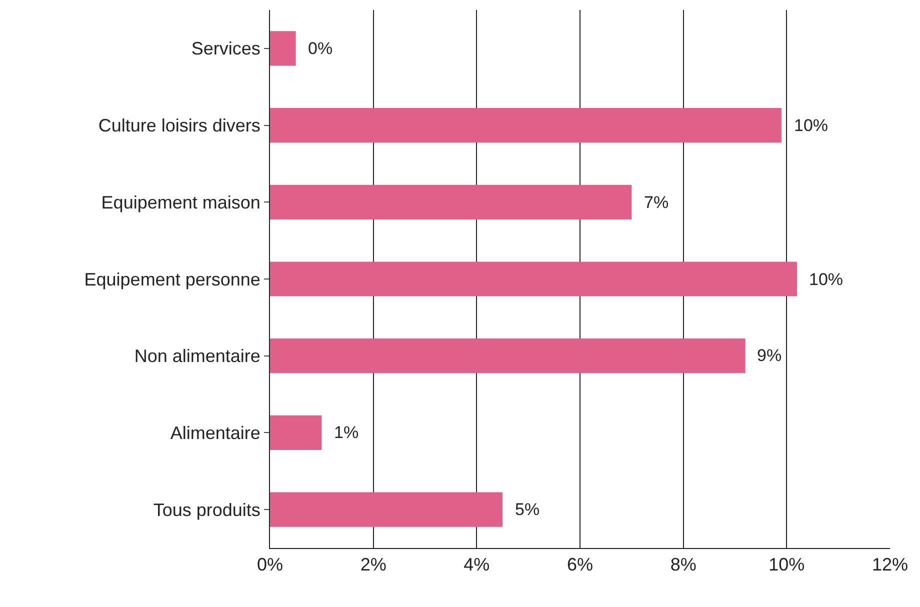  What do you see at coordinates (769, 355) in the screenshot?
I see `data-label: 9%` at bounding box center [769, 355].